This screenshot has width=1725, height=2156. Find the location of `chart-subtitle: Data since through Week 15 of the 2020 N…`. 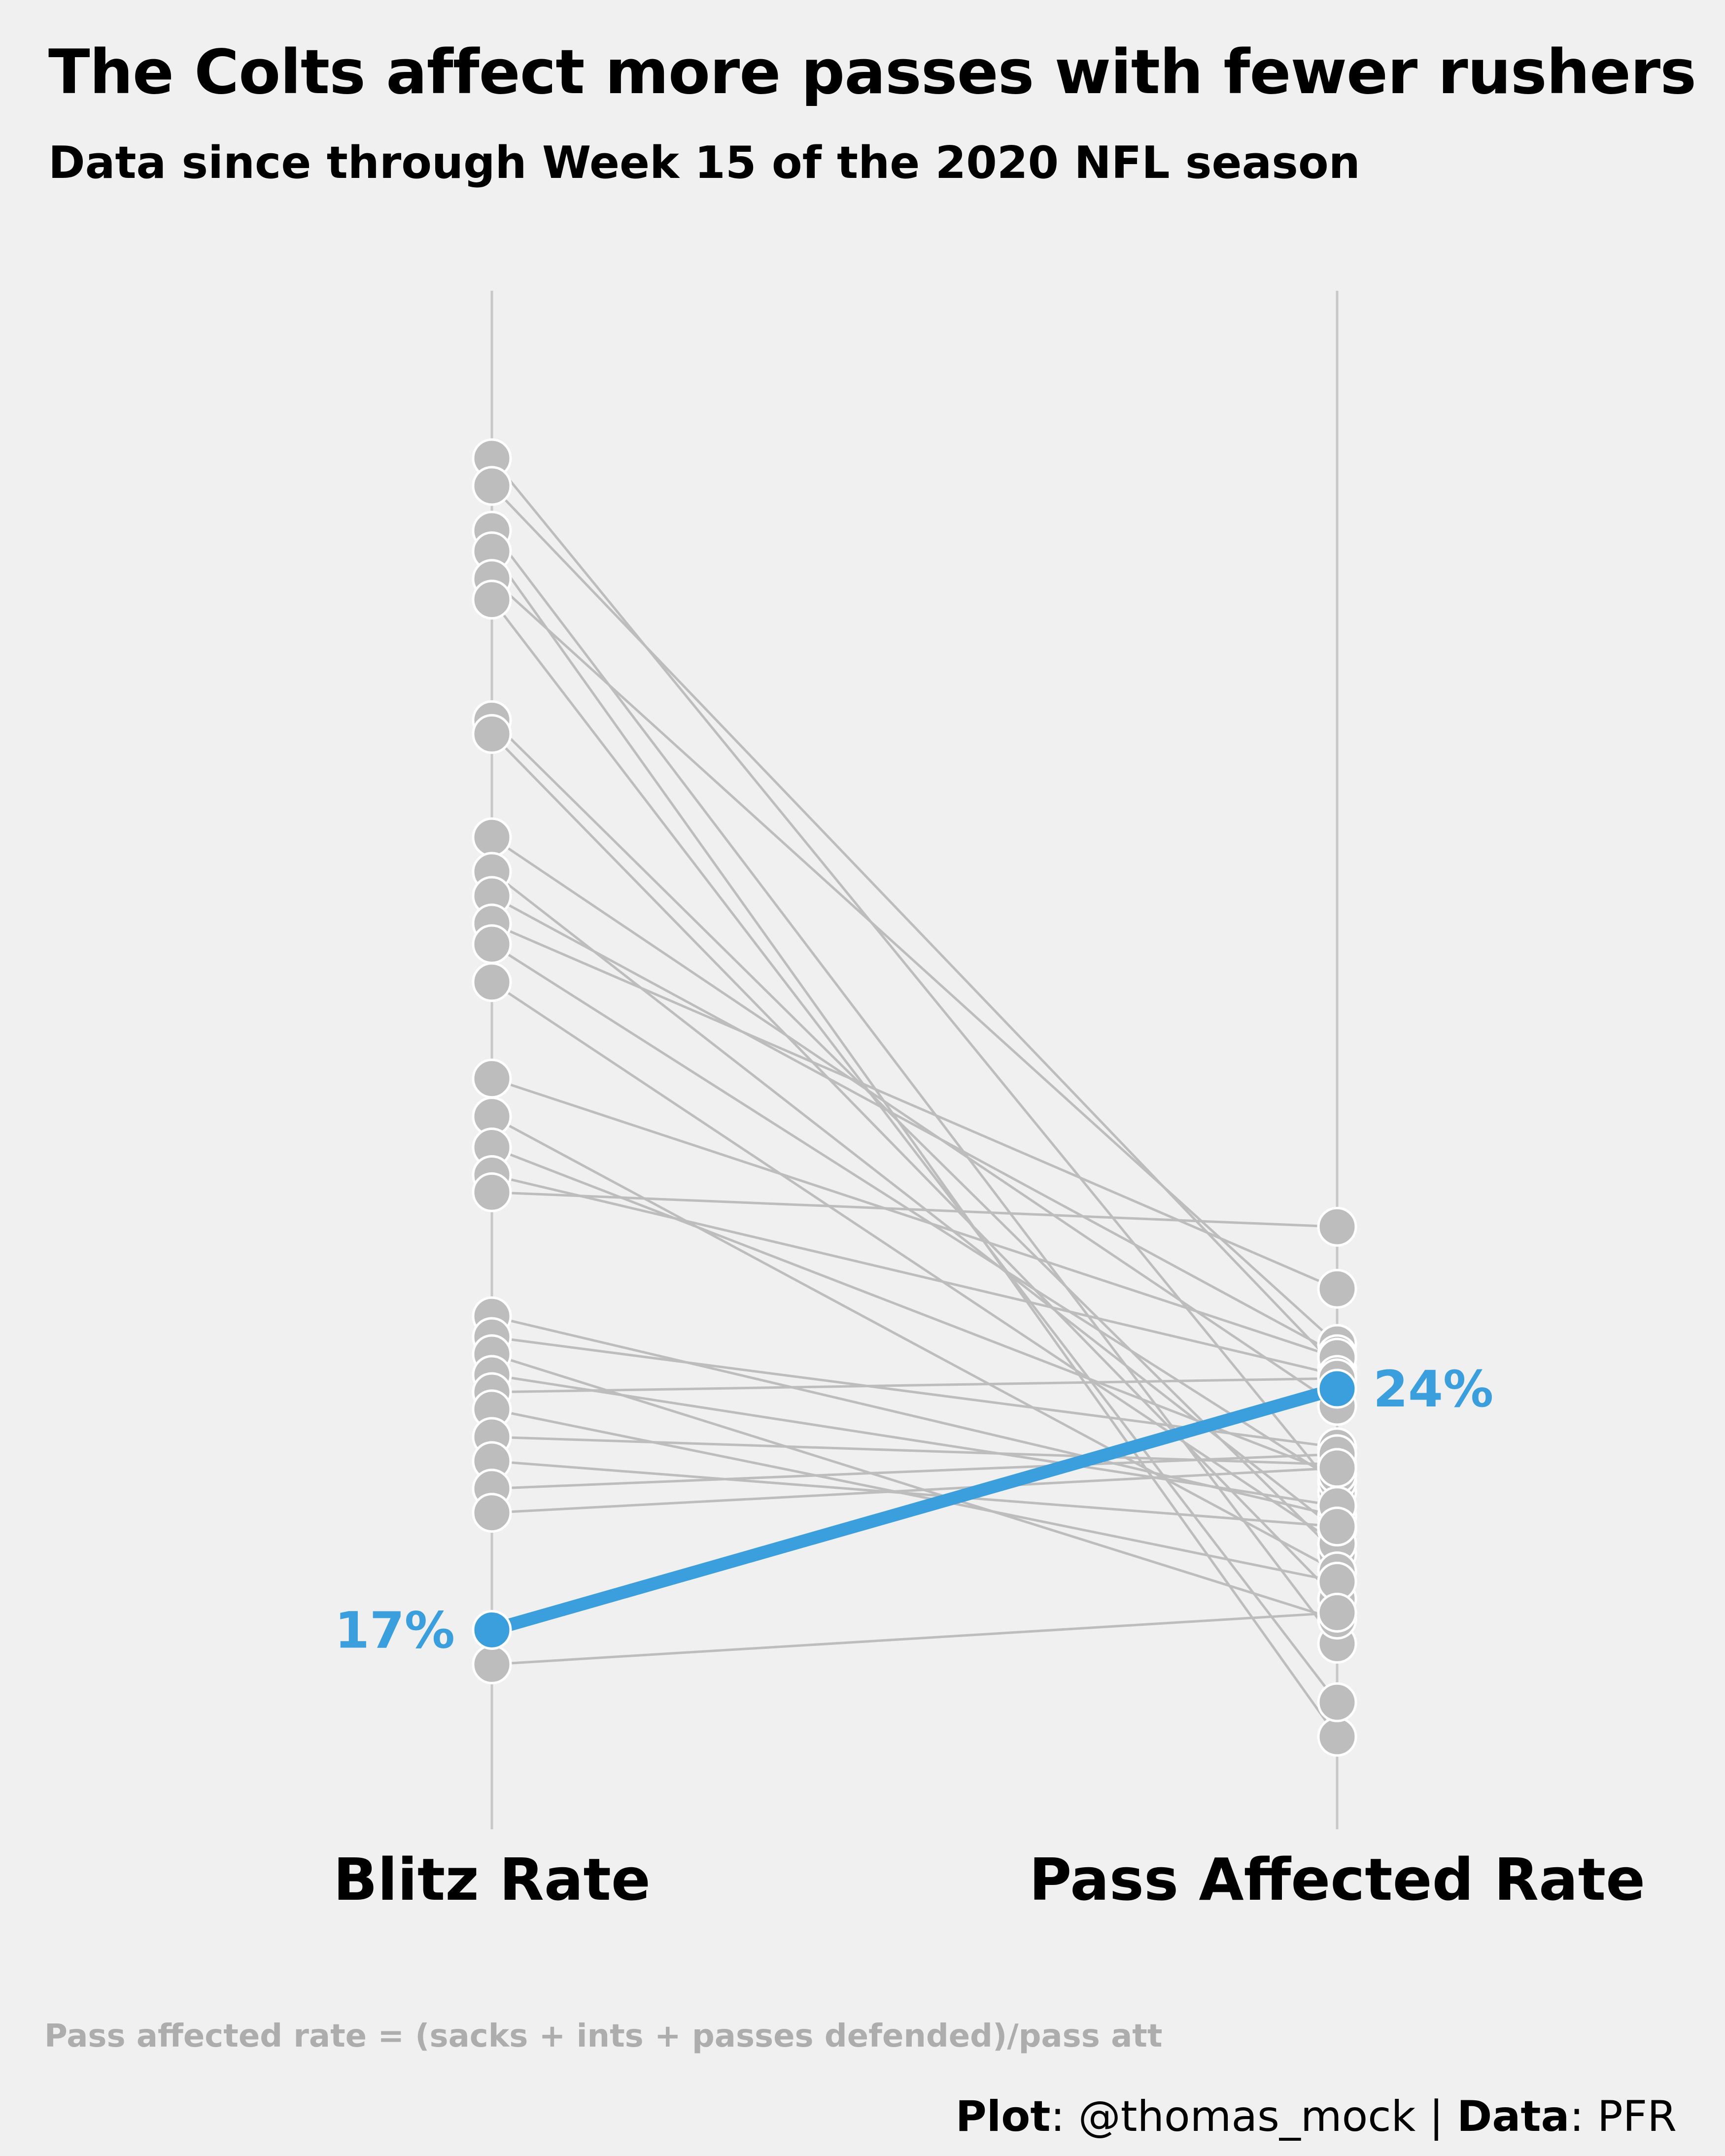

chart-subtitle: Data since through Week 15 of the 2020 N… is located at coordinates (704, 163).